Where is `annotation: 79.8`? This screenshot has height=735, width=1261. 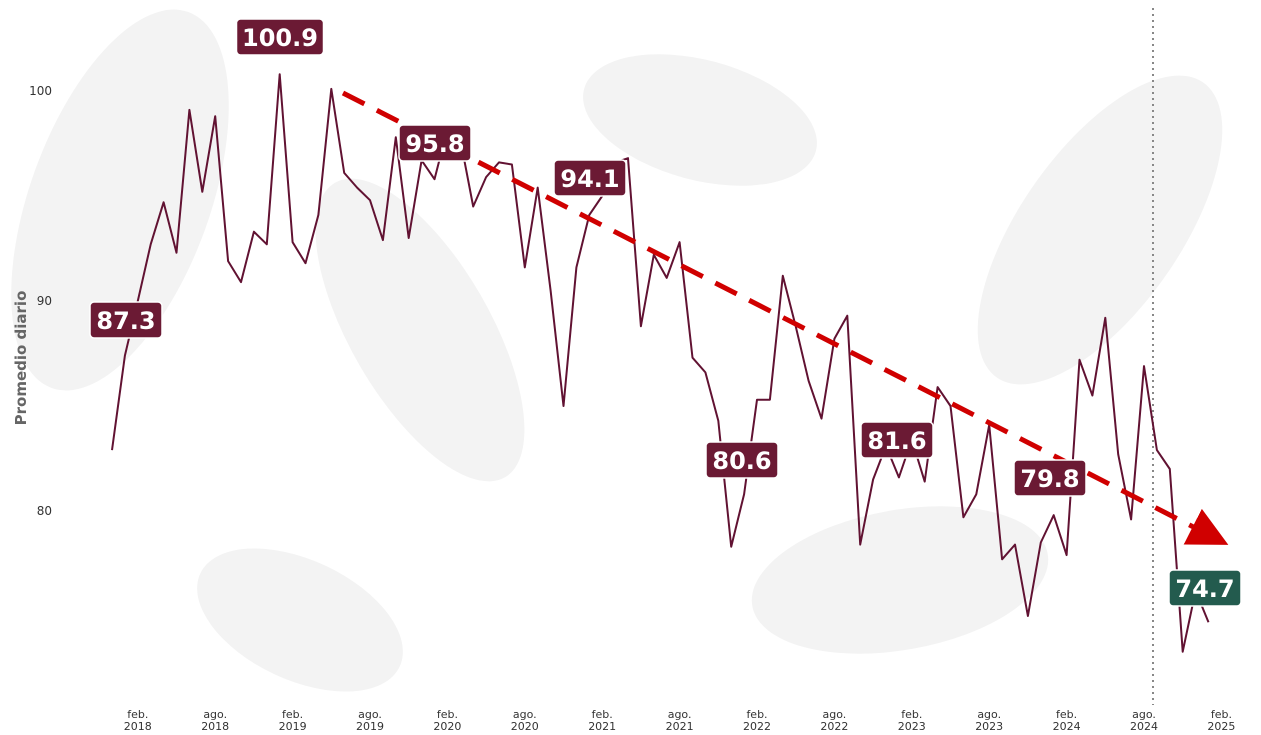 annotation: 79.8 is located at coordinates (1050, 478).